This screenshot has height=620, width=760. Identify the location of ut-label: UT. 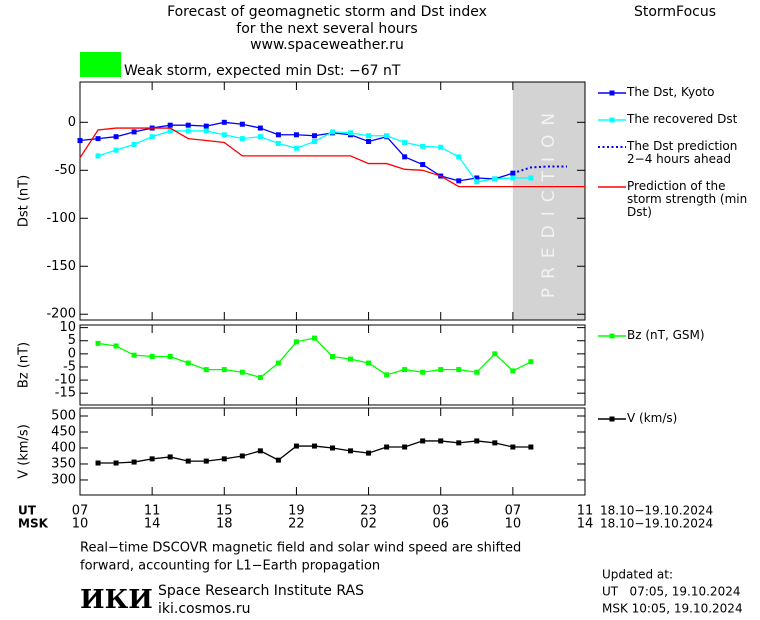
(27, 511).